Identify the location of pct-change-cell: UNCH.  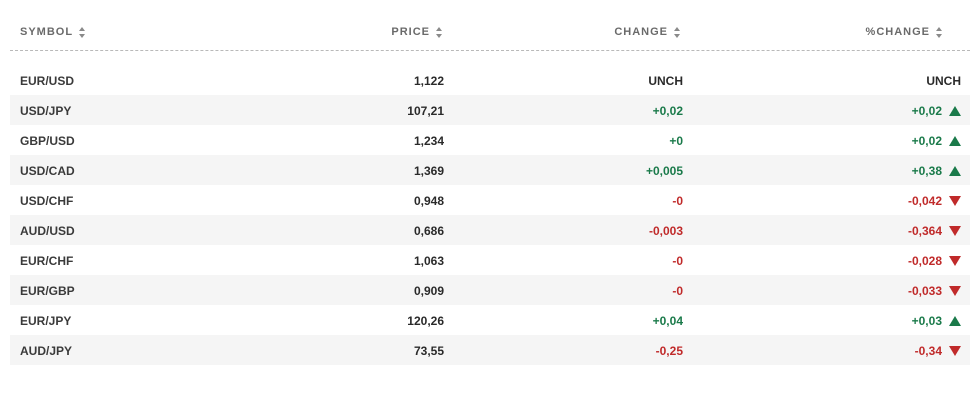
(943, 81).